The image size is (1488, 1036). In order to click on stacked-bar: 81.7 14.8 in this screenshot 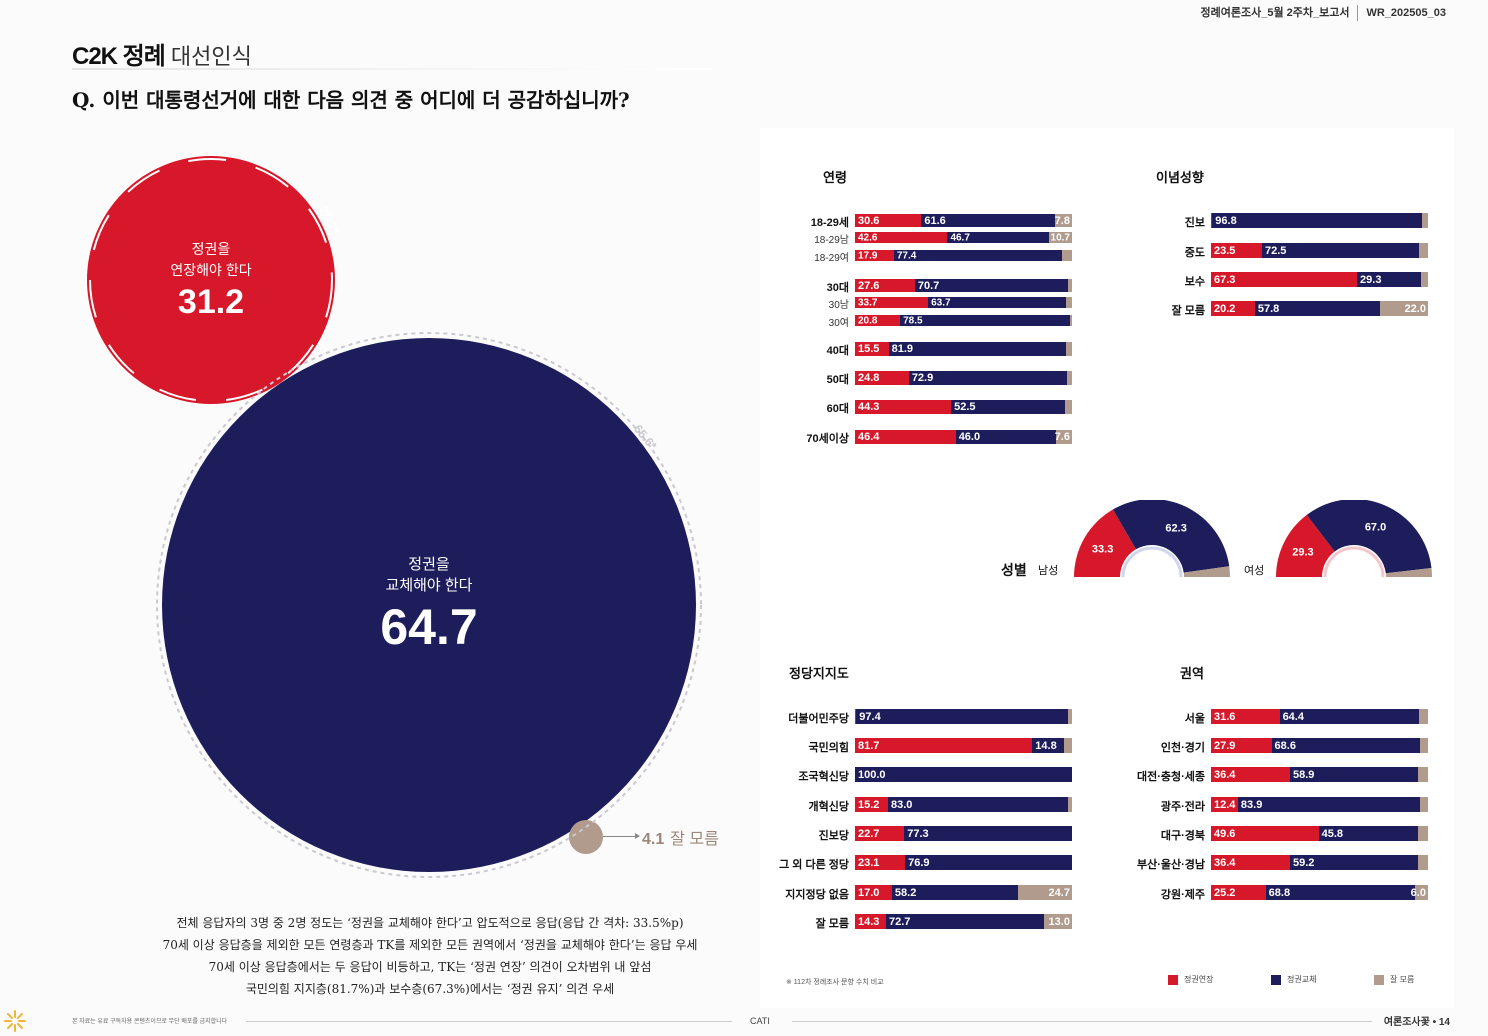, I will do `click(963, 745)`.